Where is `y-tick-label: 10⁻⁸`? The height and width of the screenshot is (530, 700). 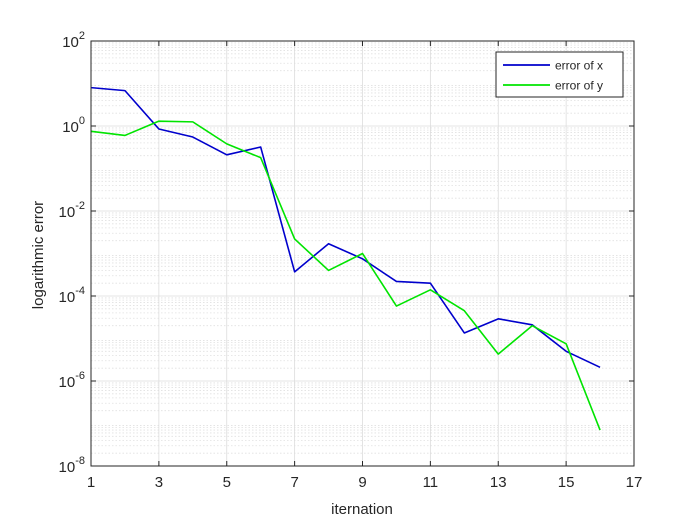 y-tick-label: 10⁻⁸ is located at coordinates (72, 465).